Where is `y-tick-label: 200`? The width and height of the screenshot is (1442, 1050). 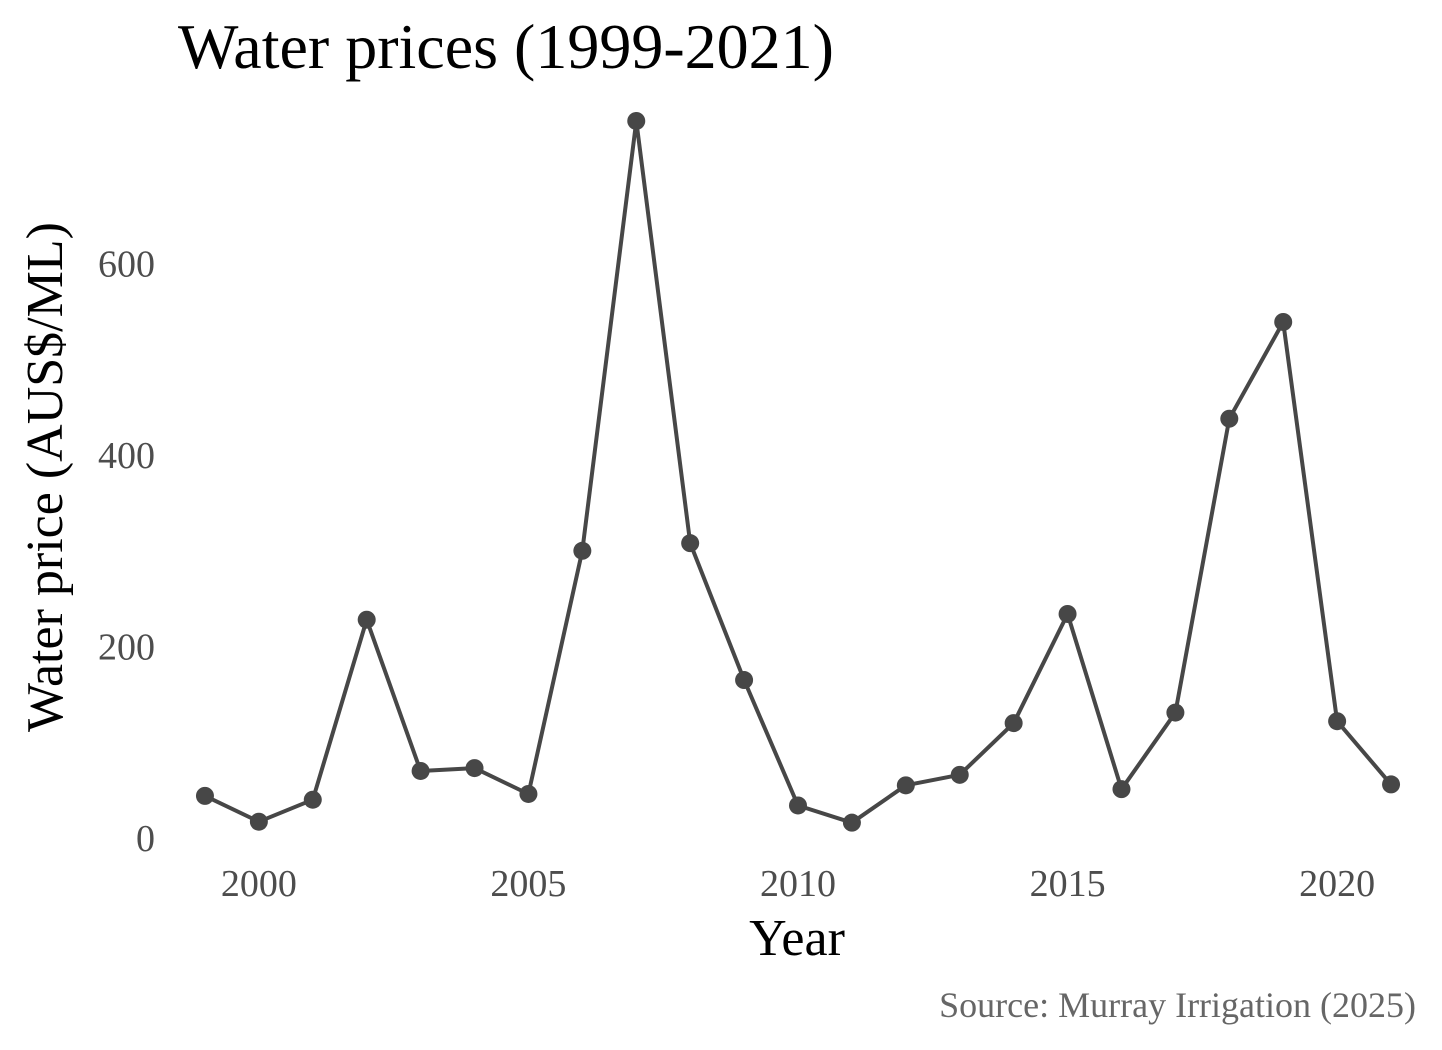 y-tick-label: 200 is located at coordinates (126, 648).